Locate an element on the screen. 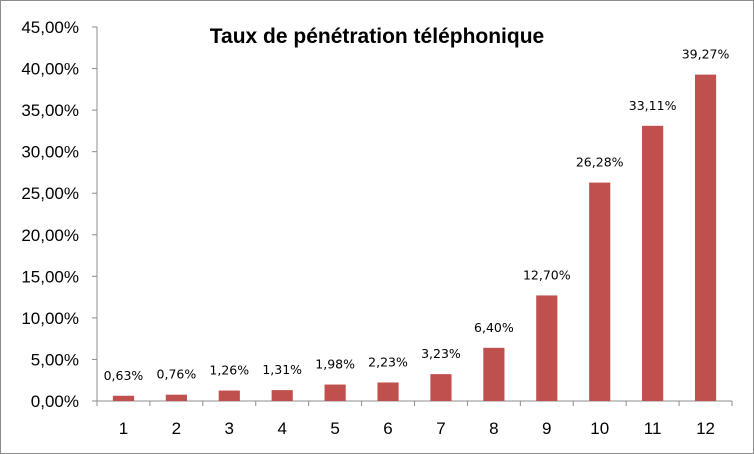 The width and height of the screenshot is (754, 454). data-label: 33,11% is located at coordinates (653, 105).